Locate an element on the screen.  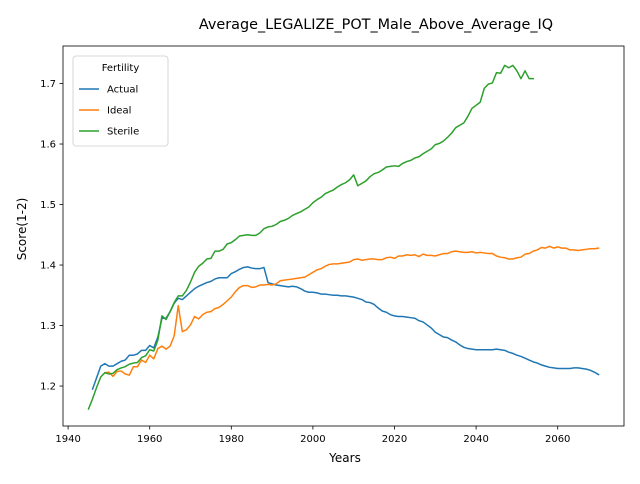
x-tick-label: 2000 is located at coordinates (312, 439).